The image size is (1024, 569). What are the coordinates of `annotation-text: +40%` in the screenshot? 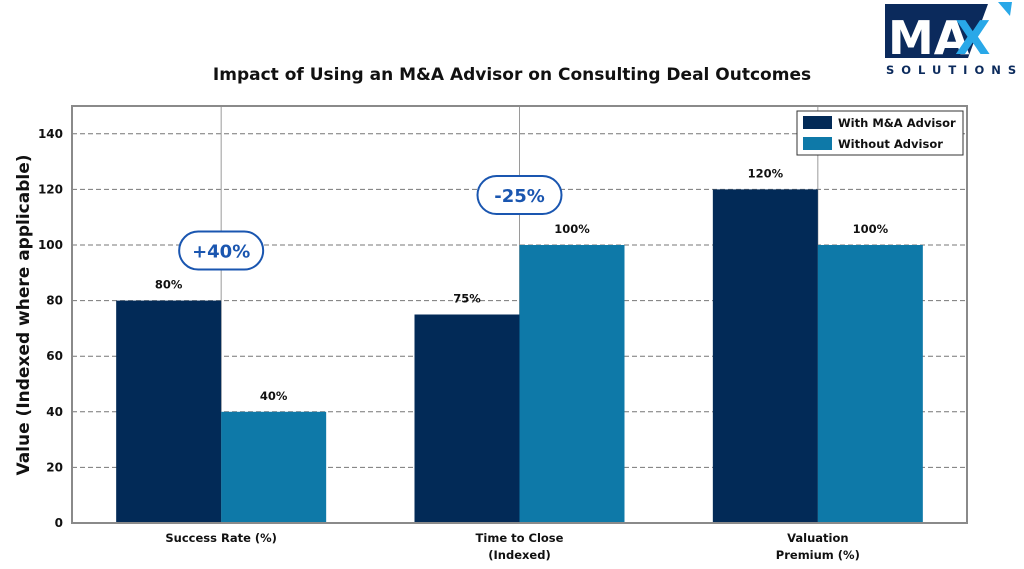 It's located at (221, 252).